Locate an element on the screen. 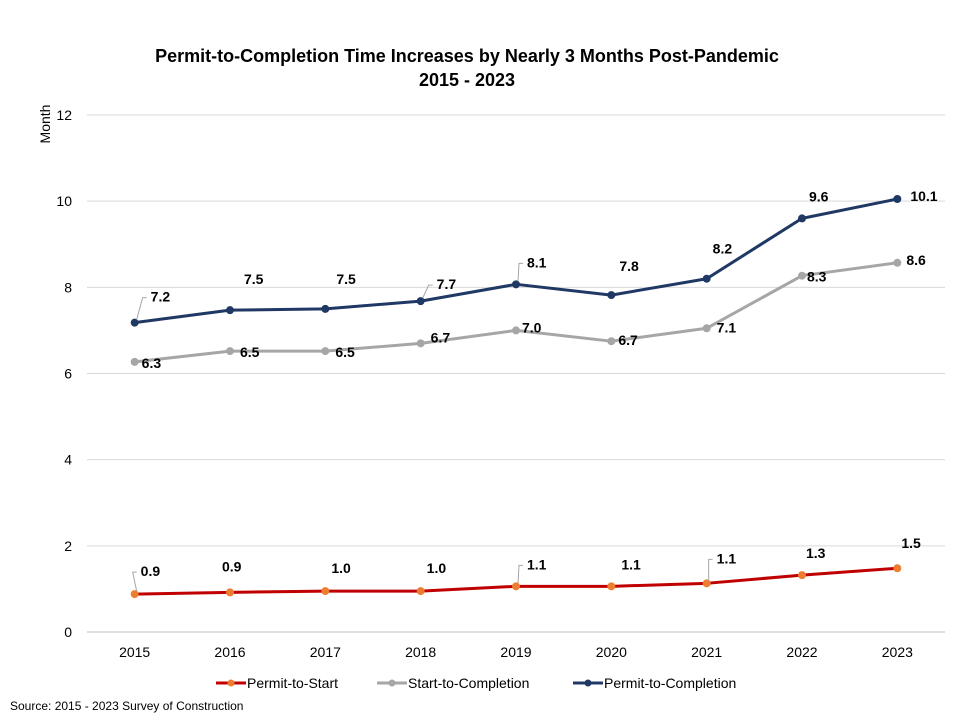 This screenshot has width=960, height=720. data-label: 7.2 is located at coordinates (161, 297).